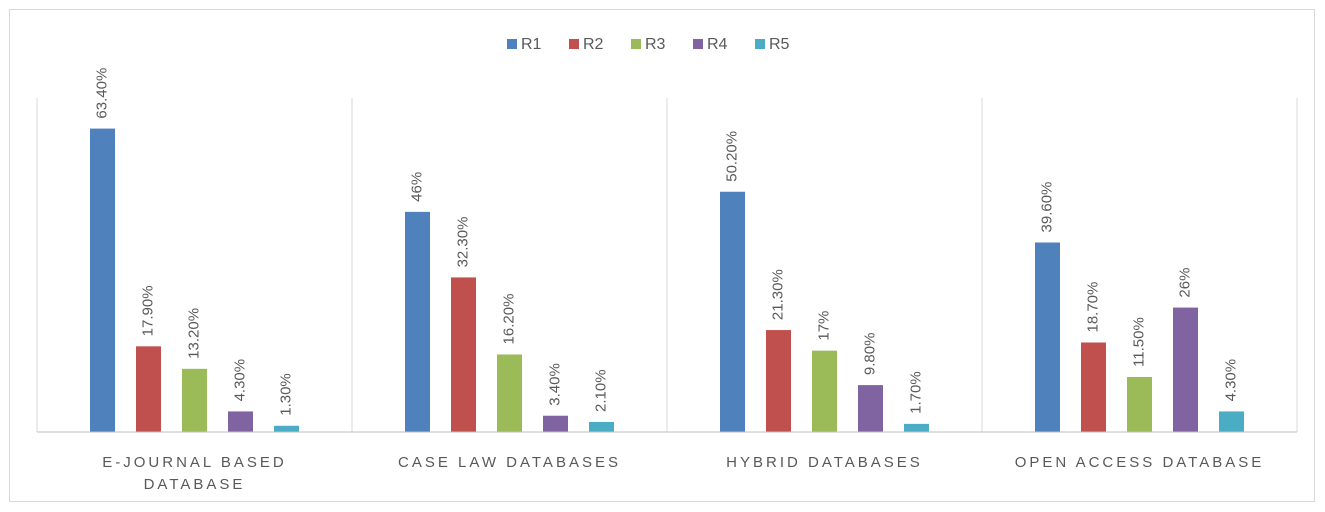  I want to click on value-label: 17.90%, so click(147, 310).